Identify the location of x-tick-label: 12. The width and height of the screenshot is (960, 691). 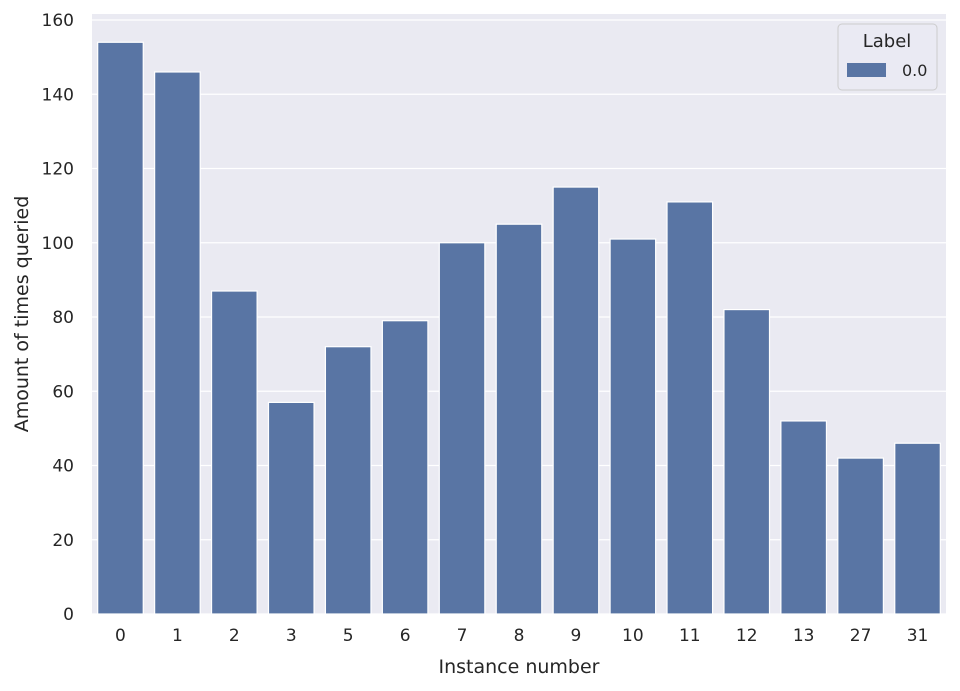
(747, 636).